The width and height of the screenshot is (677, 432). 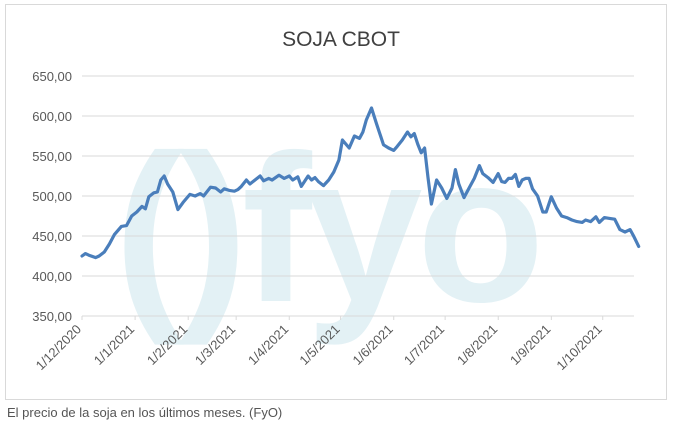 I want to click on y-tick-label: 500,00, so click(x=52, y=196).